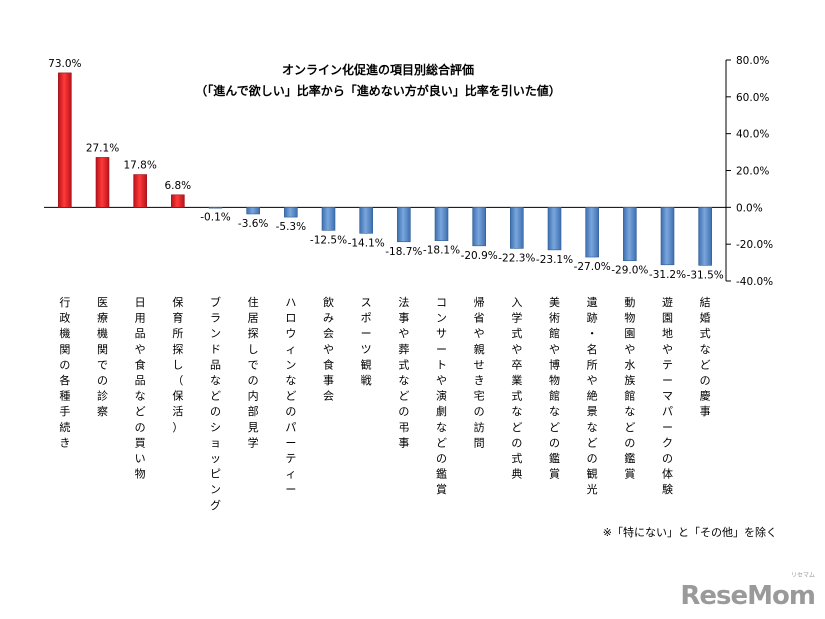 Image resolution: width=825 pixels, height=619 pixels. What do you see at coordinates (366, 243) in the screenshot?
I see `data-label: -14.1%` at bounding box center [366, 243].